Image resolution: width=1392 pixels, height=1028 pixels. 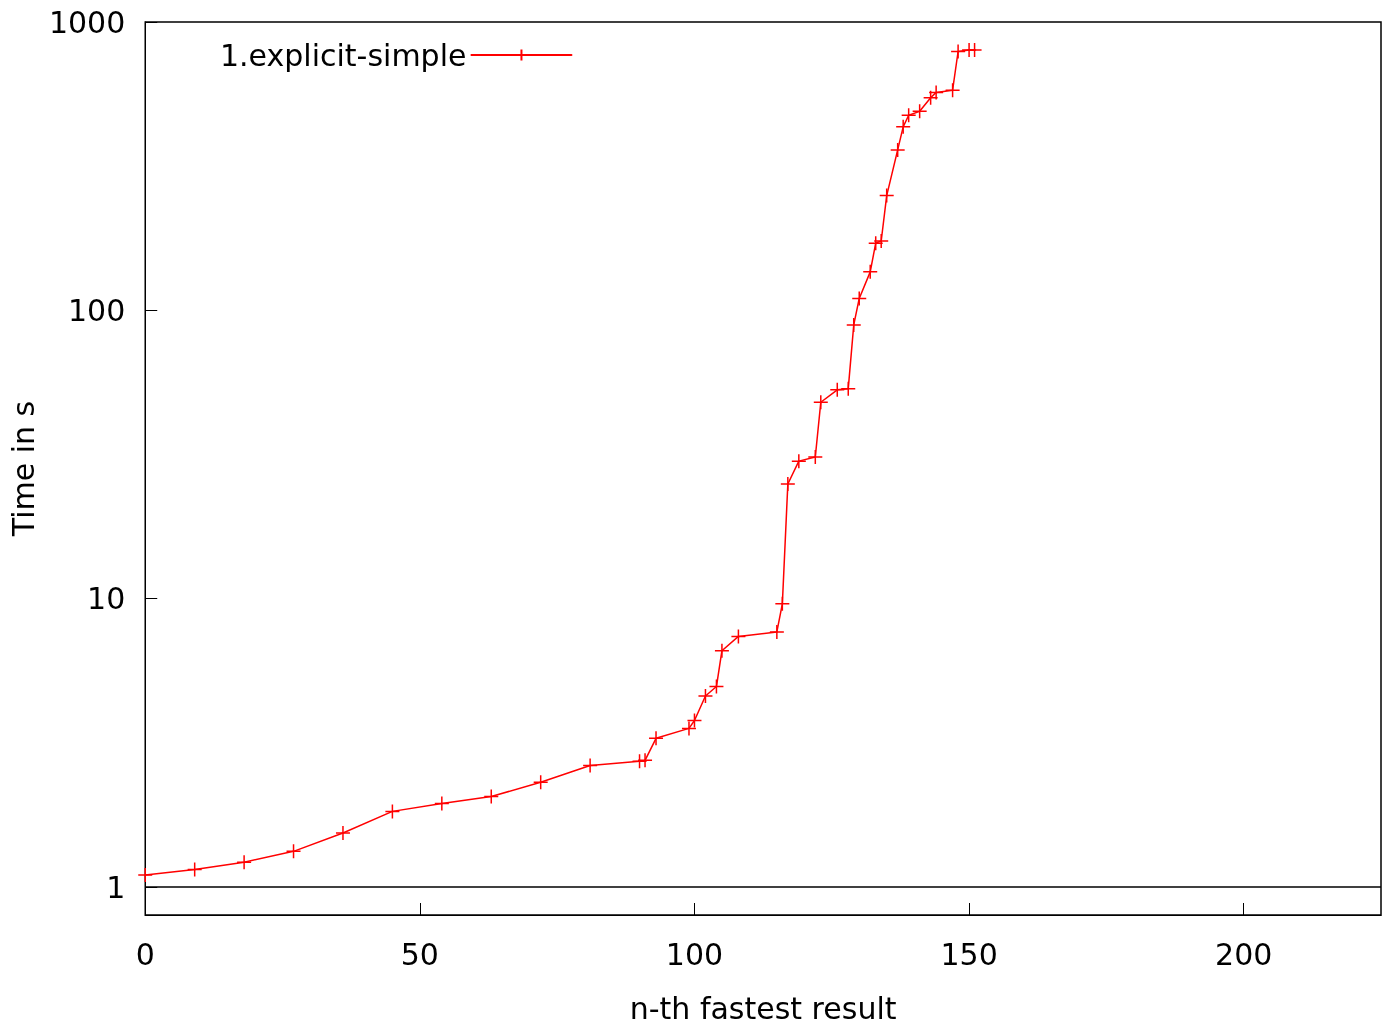 I want to click on y-axis-title: Time in s, so click(x=23, y=469).